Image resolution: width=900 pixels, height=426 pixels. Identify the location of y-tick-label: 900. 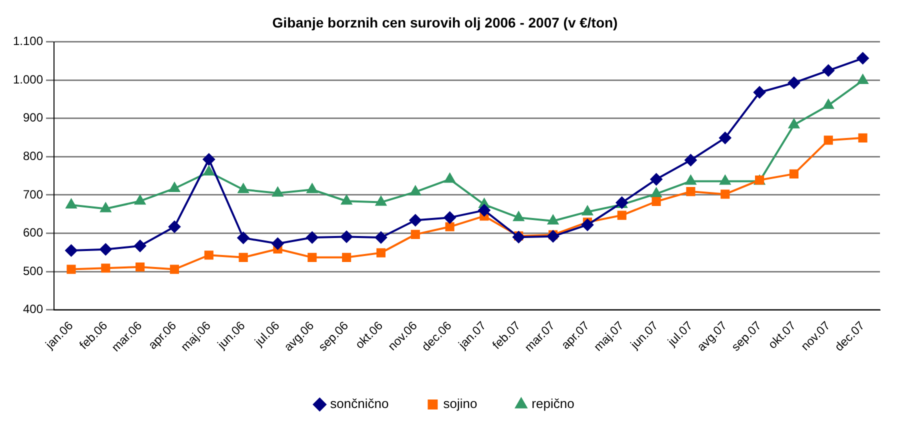
(33, 117).